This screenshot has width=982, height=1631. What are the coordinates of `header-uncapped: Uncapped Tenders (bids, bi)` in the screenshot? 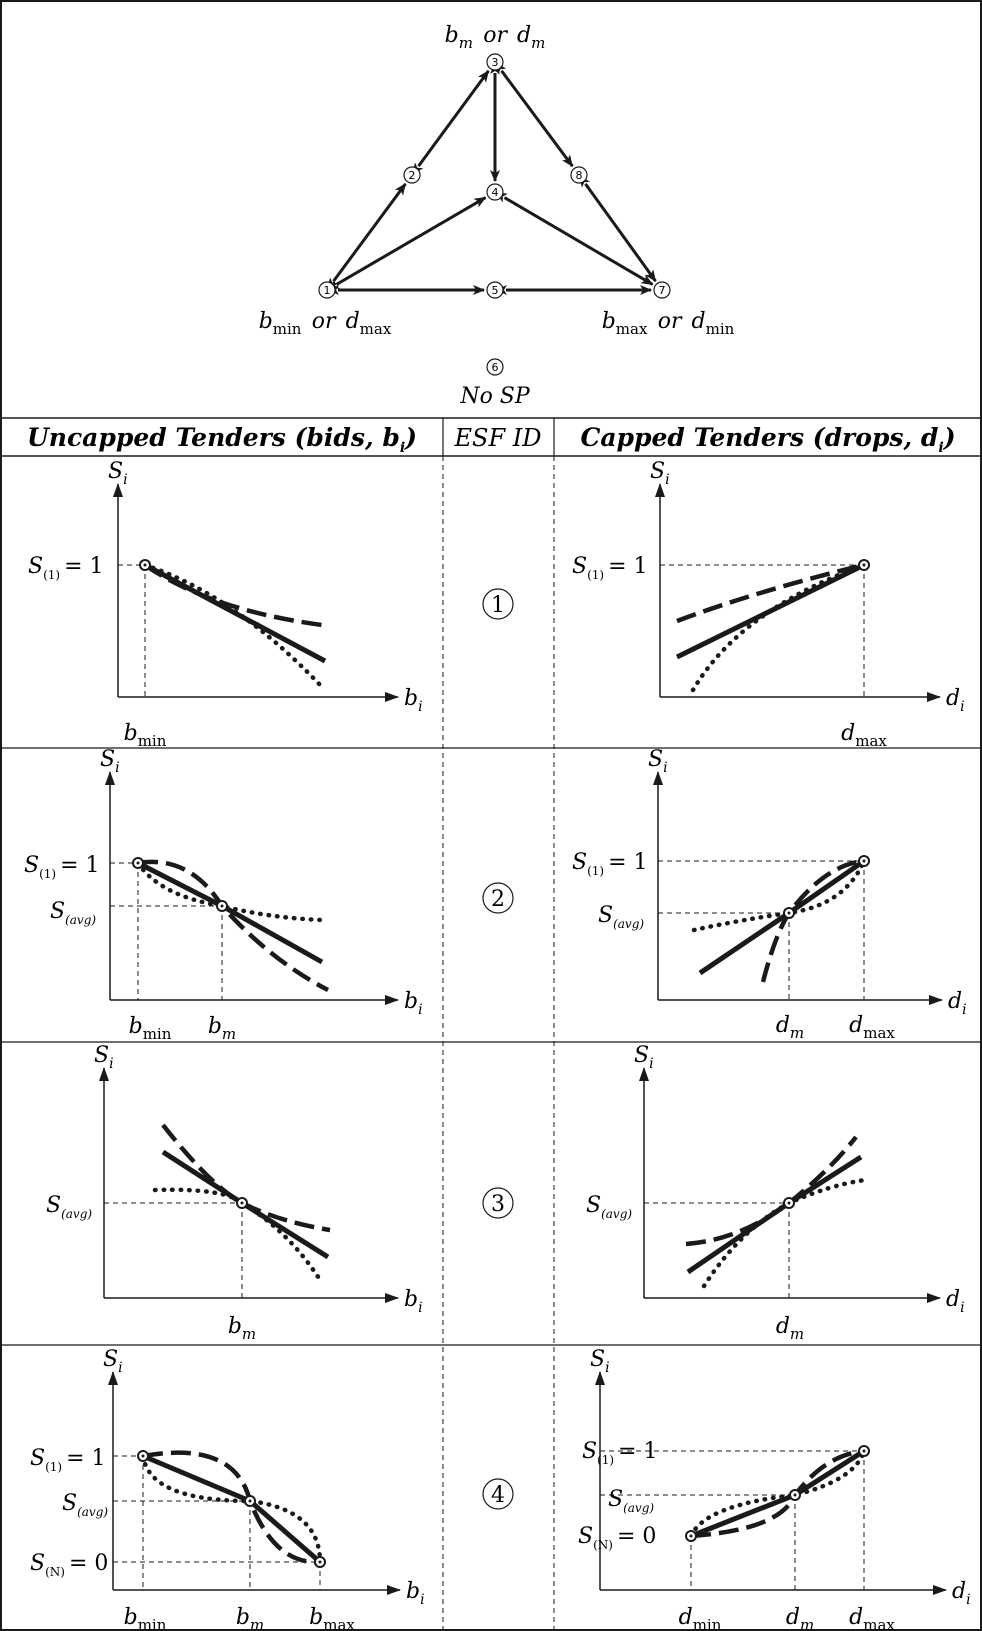 It's located at (222, 439).